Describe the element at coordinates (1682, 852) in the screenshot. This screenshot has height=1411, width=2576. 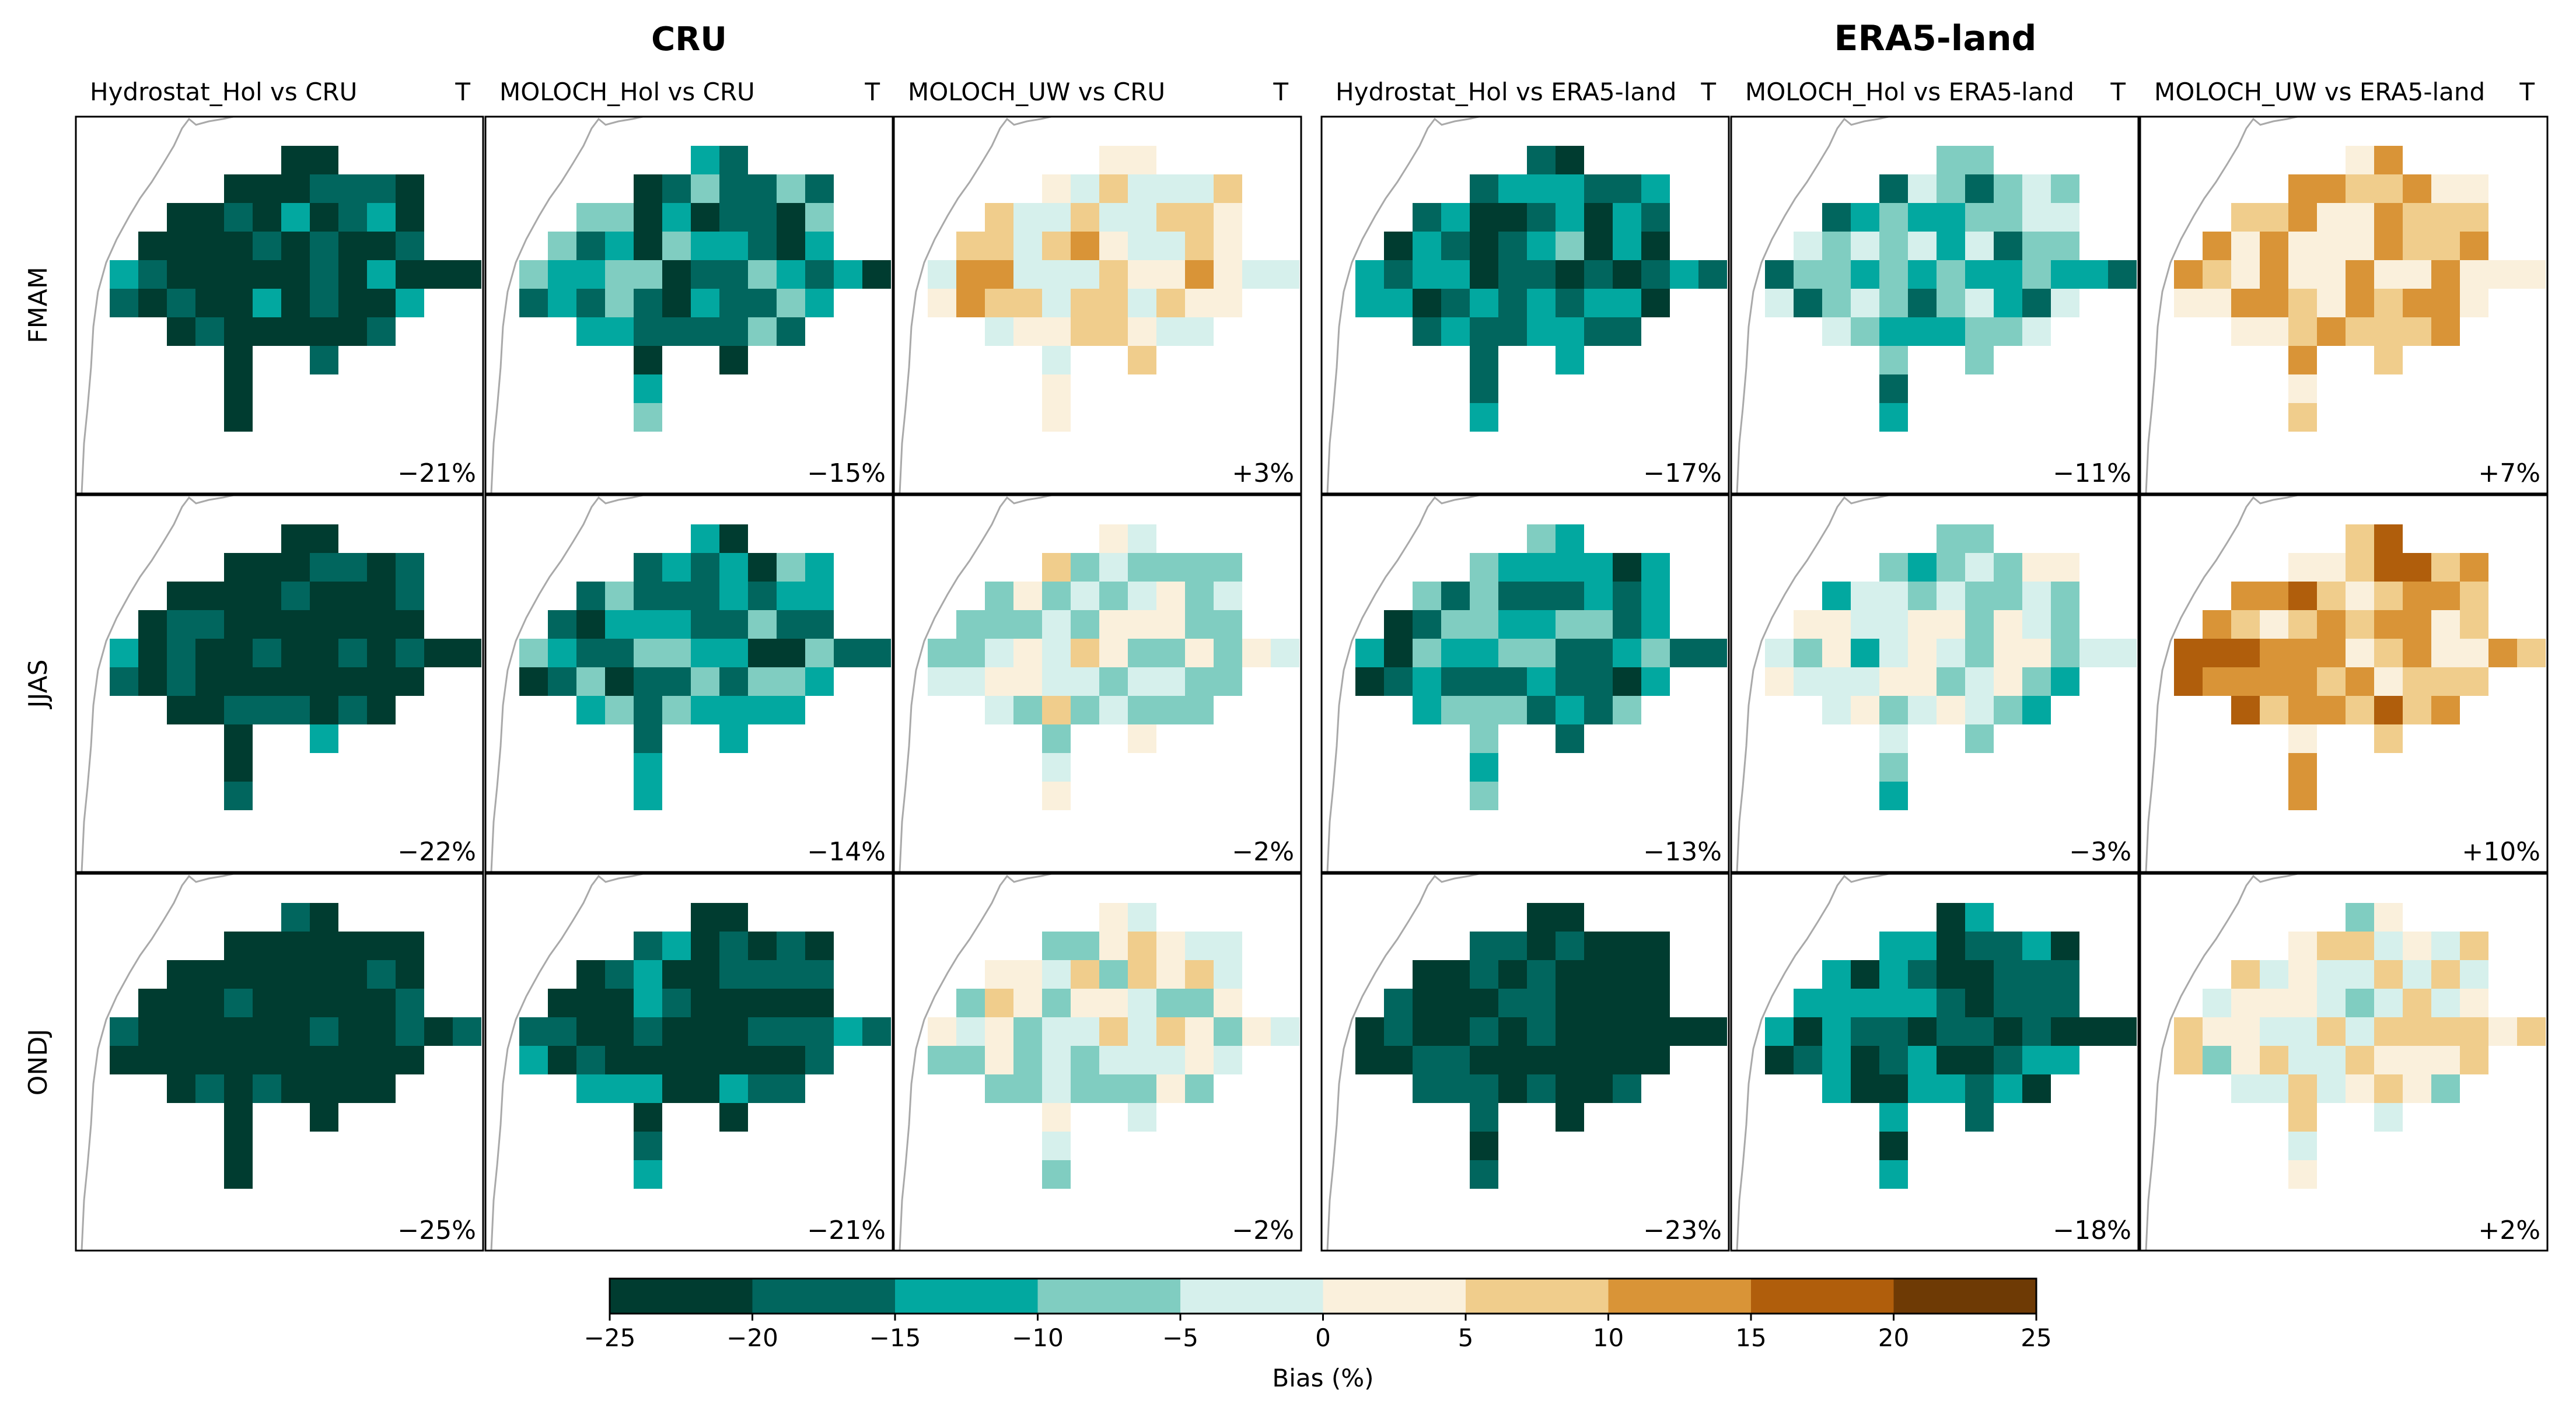
I see `mean-bias-label: −13%` at that location.